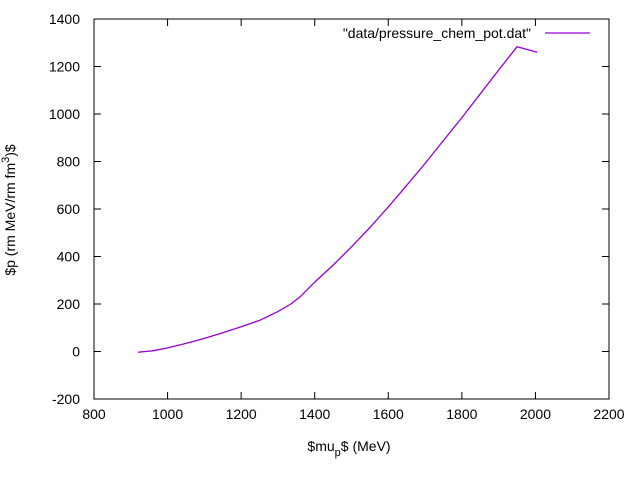  I want to click on y-axis-label: $p (rm MeV/rm fm3)$, so click(9, 210).